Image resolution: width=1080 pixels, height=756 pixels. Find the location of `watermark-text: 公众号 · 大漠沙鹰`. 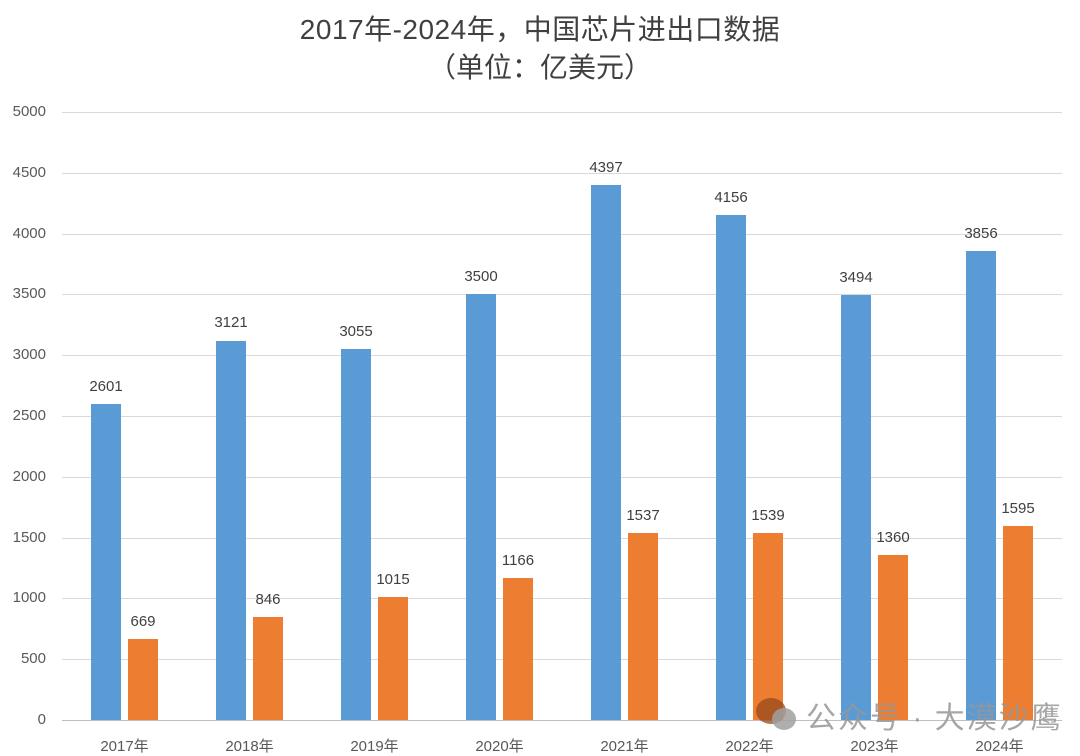

watermark-text: 公众号 · 大漠沙鹰 is located at coordinates (934, 718).